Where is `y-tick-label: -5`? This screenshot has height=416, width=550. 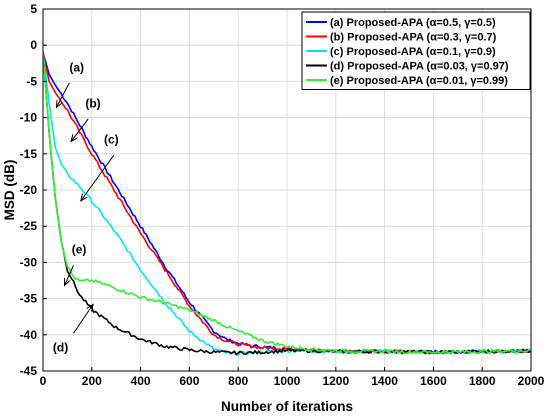
y-tick-label: -5 is located at coordinates (31, 81).